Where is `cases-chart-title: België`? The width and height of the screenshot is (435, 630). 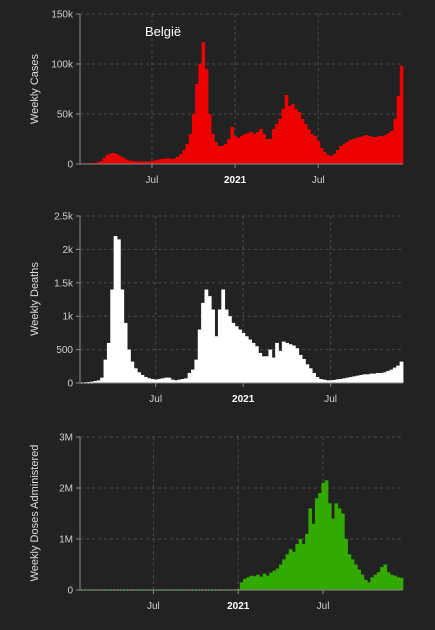
cases-chart-title: België is located at coordinates (163, 31).